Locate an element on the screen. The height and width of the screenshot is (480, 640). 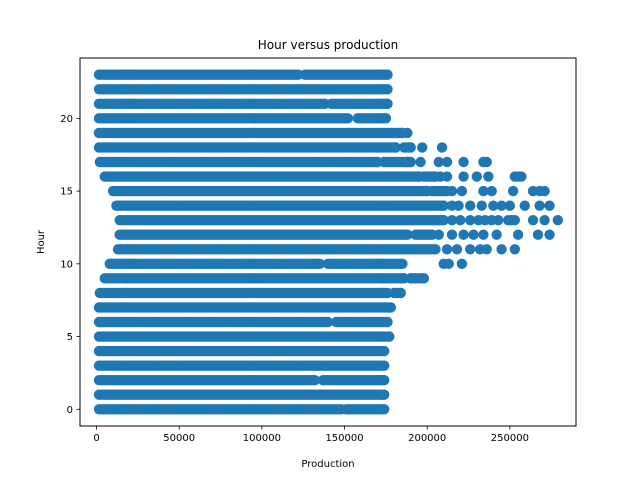
y-tick-label: 20 is located at coordinates (66, 119).